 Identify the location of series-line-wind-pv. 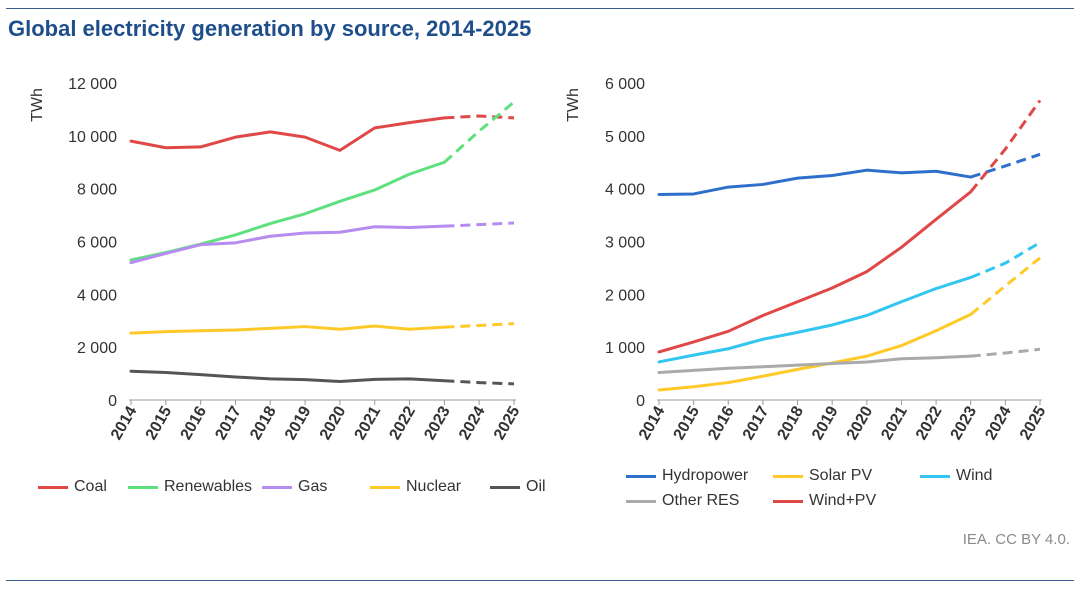
(815, 272).